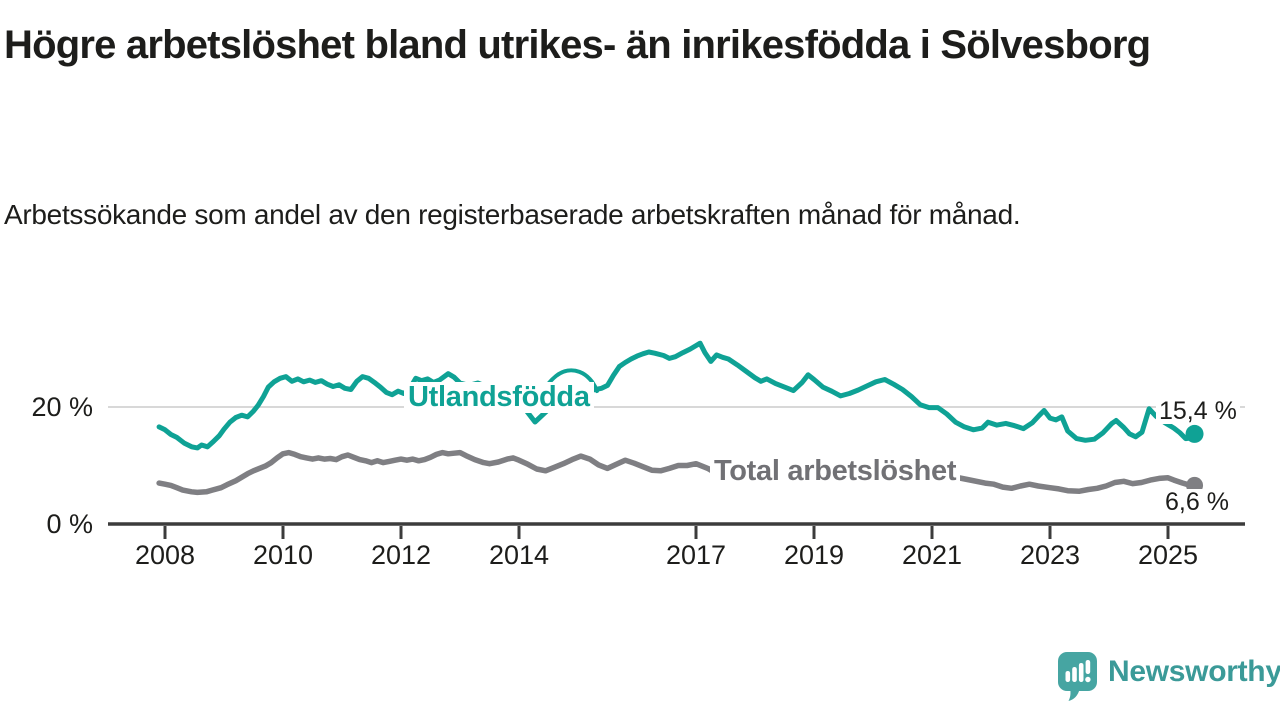  What do you see at coordinates (519, 555) in the screenshot?
I see `x-tick-label: 2014` at bounding box center [519, 555].